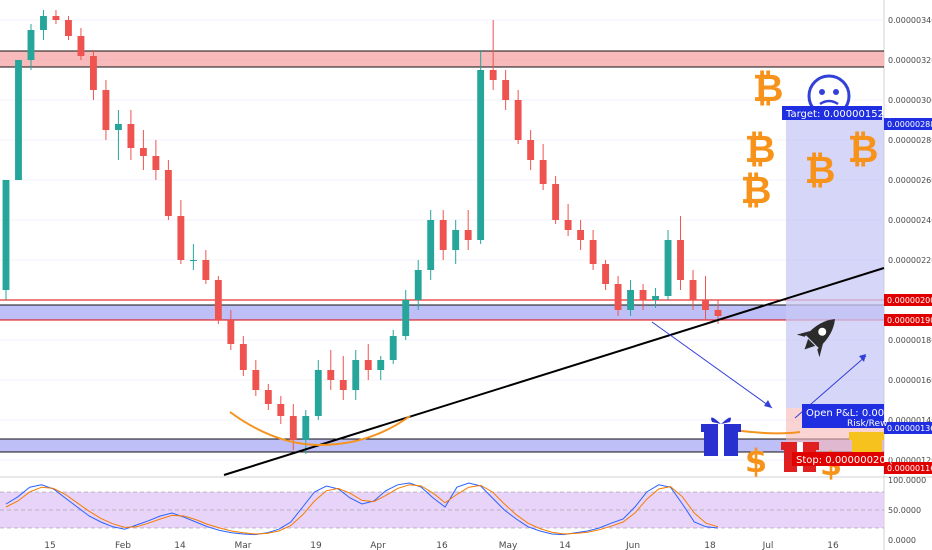 This screenshot has width=932, height=550. I want to click on price-tag-label: 0.00000288, so click(909, 124).